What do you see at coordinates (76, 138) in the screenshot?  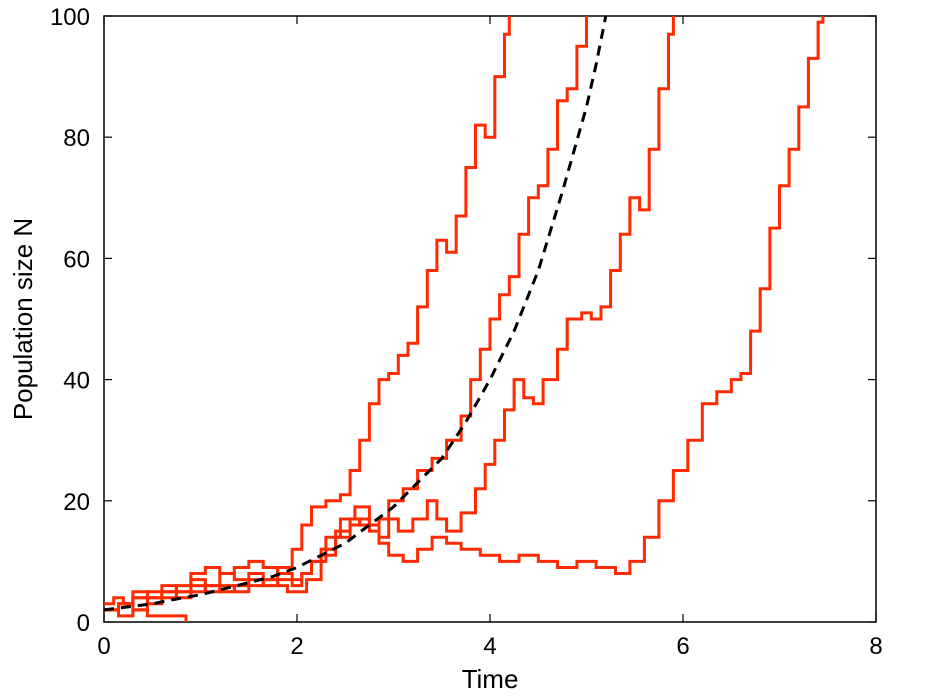 I see `y-tick-label-80: 80` at bounding box center [76, 138].